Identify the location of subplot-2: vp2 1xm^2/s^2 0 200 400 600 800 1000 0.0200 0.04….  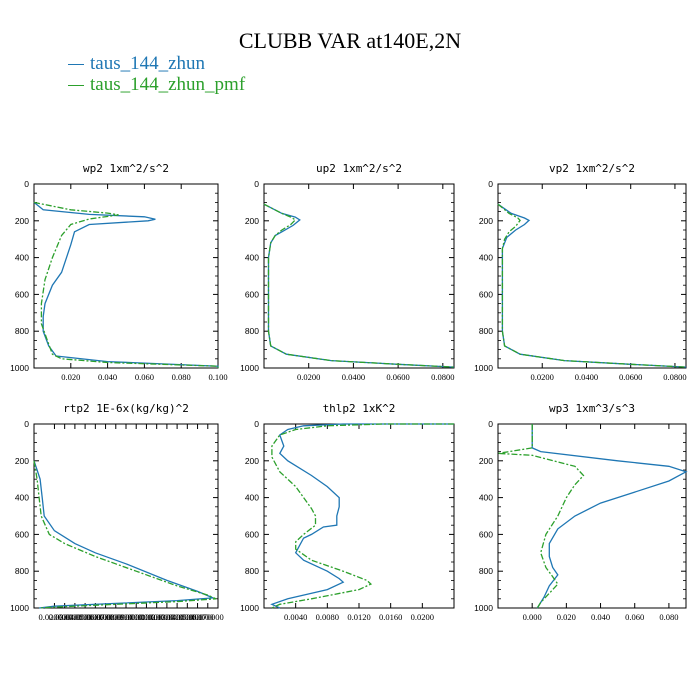
(580, 272).